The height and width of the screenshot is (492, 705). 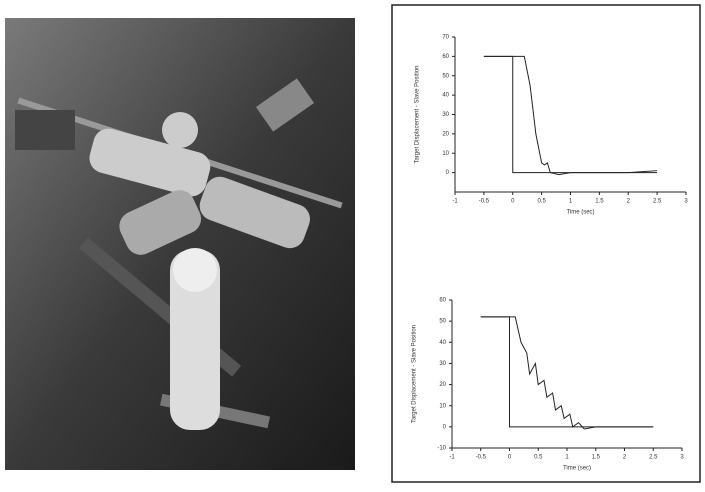 I want to click on y-tick-label: 70, so click(x=445, y=38).